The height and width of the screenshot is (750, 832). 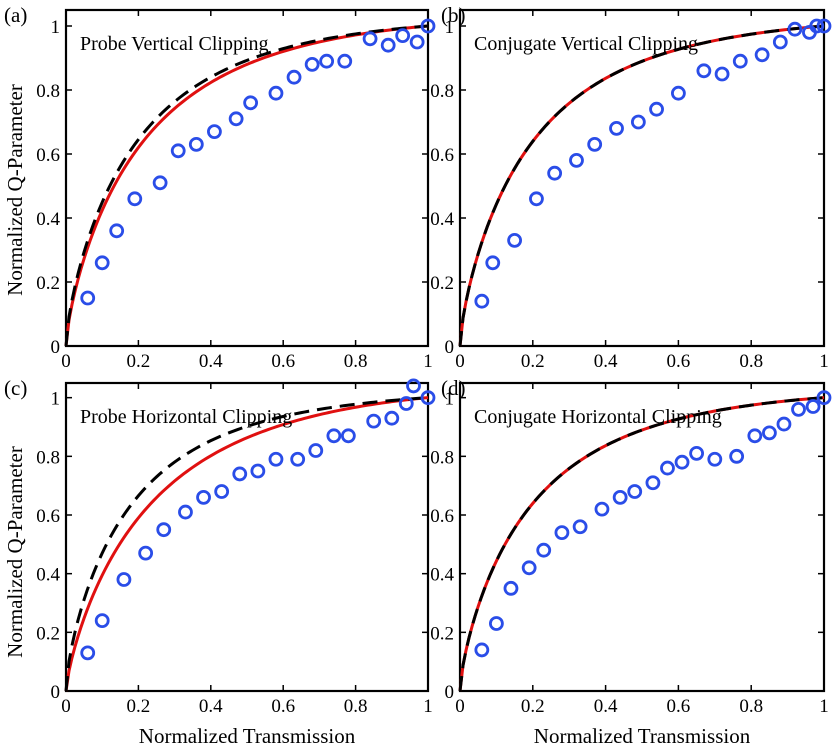 I want to click on panel-letter: (c), so click(x=15, y=388).